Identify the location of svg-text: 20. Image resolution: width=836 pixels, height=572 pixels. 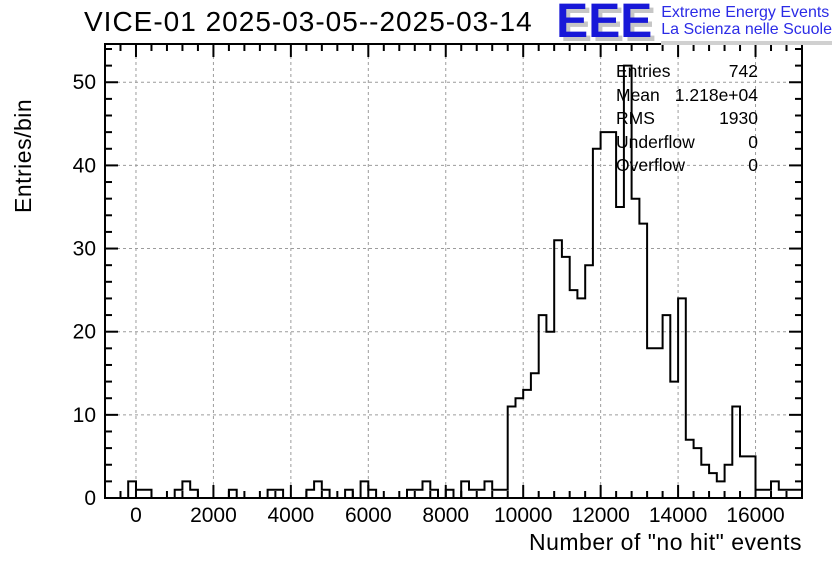
(84, 332).